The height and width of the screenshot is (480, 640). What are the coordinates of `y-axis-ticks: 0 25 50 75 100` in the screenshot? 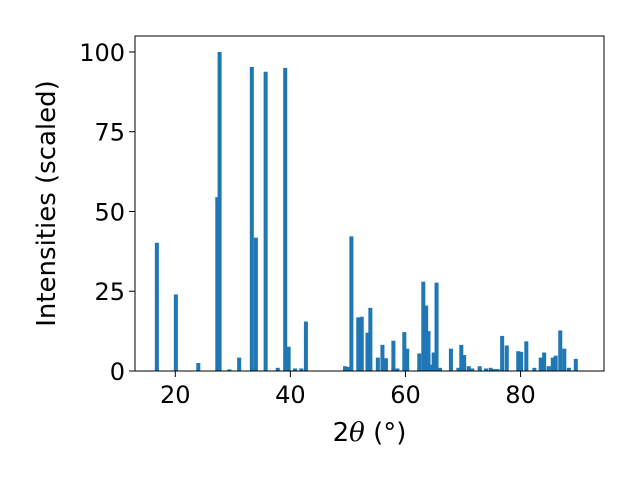 It's located at (107, 212).